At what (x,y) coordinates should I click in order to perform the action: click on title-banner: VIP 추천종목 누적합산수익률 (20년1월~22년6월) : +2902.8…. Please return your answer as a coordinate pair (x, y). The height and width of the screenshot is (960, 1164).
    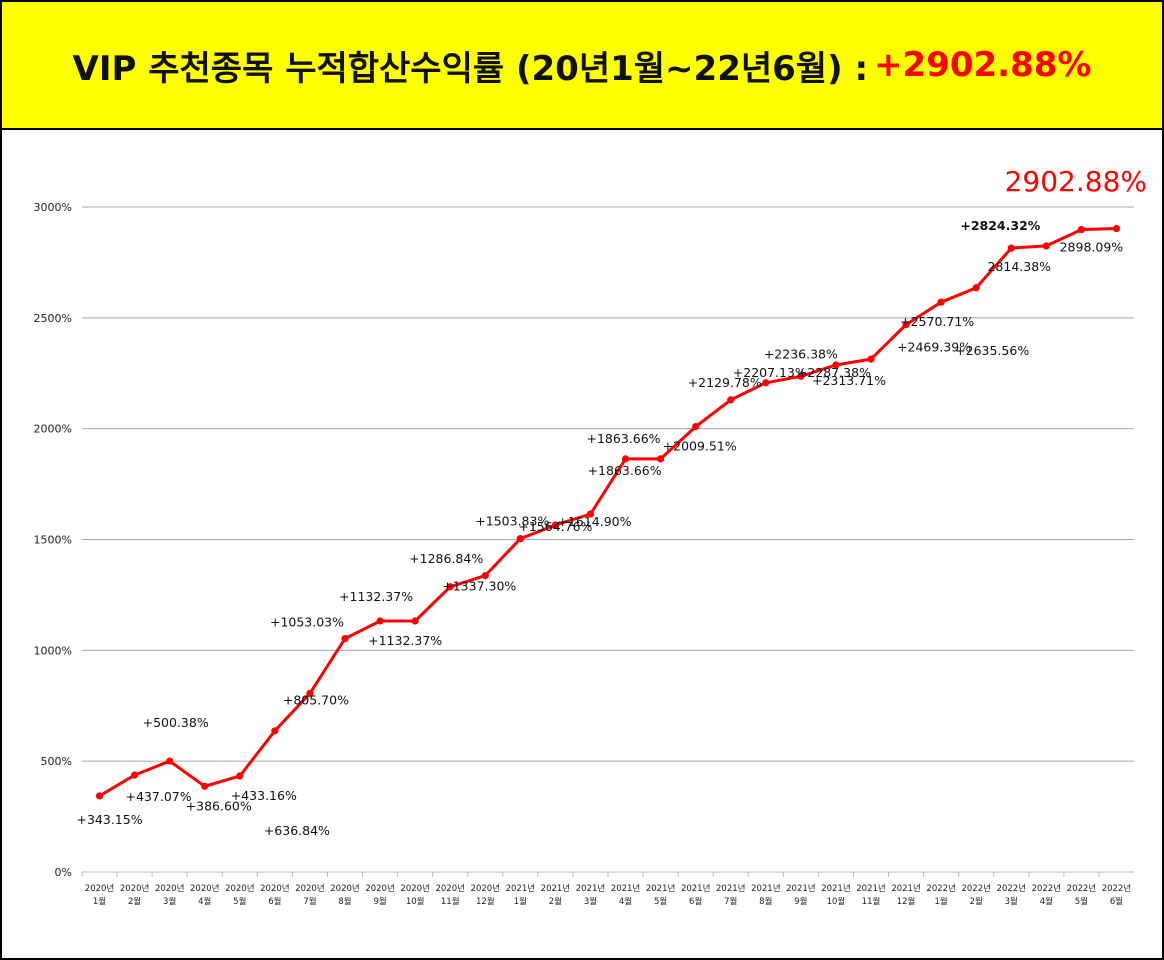
    Looking at the image, I should click on (582, 66).